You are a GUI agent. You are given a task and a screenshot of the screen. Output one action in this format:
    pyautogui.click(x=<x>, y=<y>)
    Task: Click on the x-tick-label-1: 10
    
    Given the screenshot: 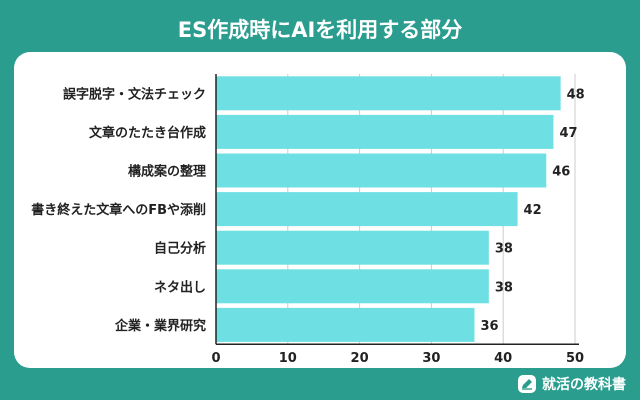 What is the action you would take?
    pyautogui.click(x=288, y=358)
    